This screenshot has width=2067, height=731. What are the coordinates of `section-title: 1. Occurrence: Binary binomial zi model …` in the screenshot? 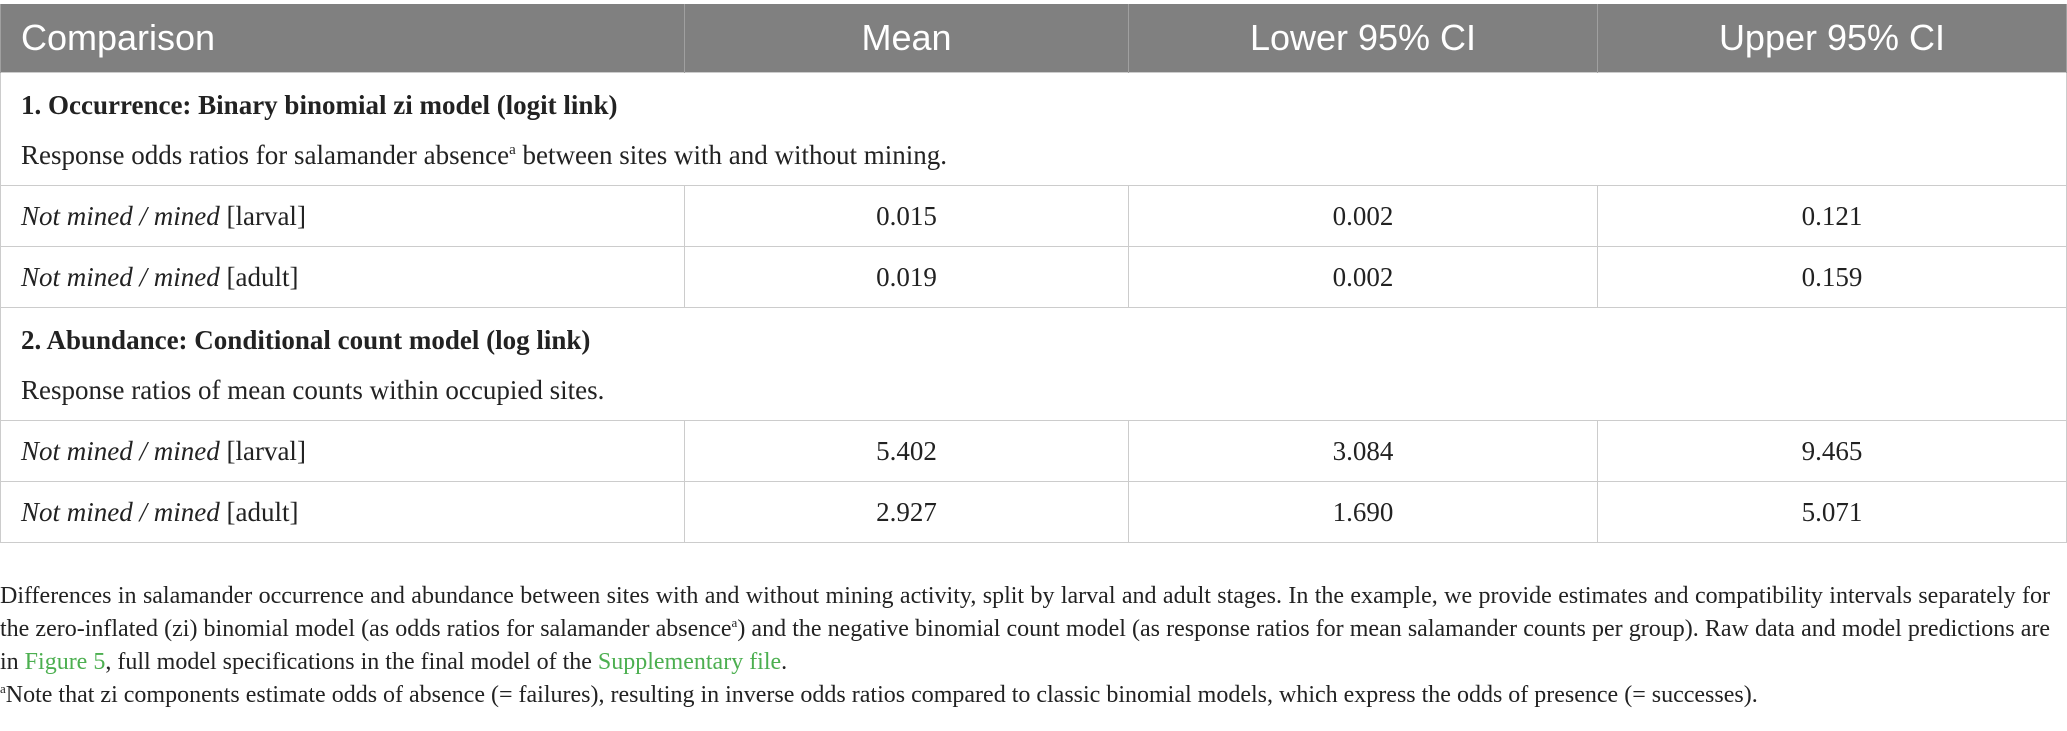 It's located at (319, 105).